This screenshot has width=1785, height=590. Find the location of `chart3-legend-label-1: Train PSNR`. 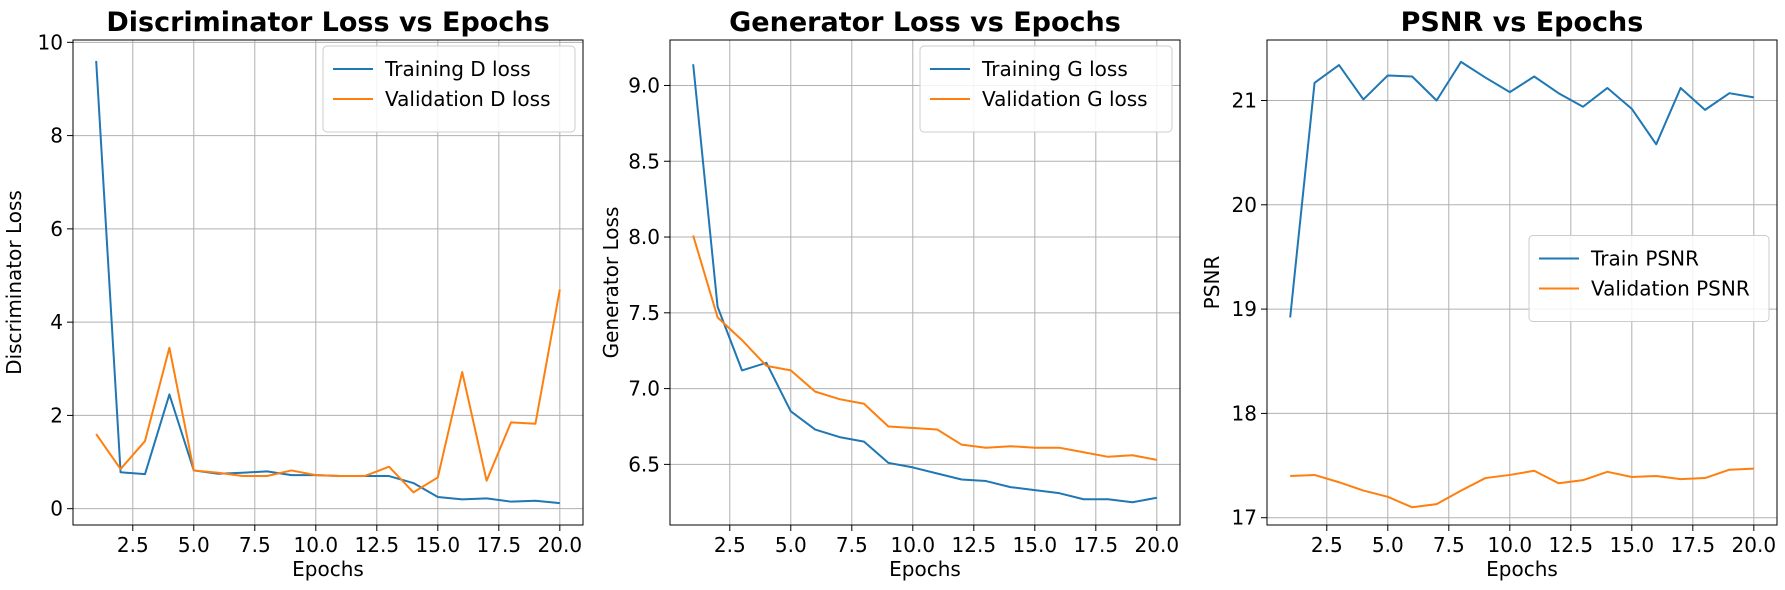

chart3-legend-label-1: Train PSNR is located at coordinates (1644, 259).